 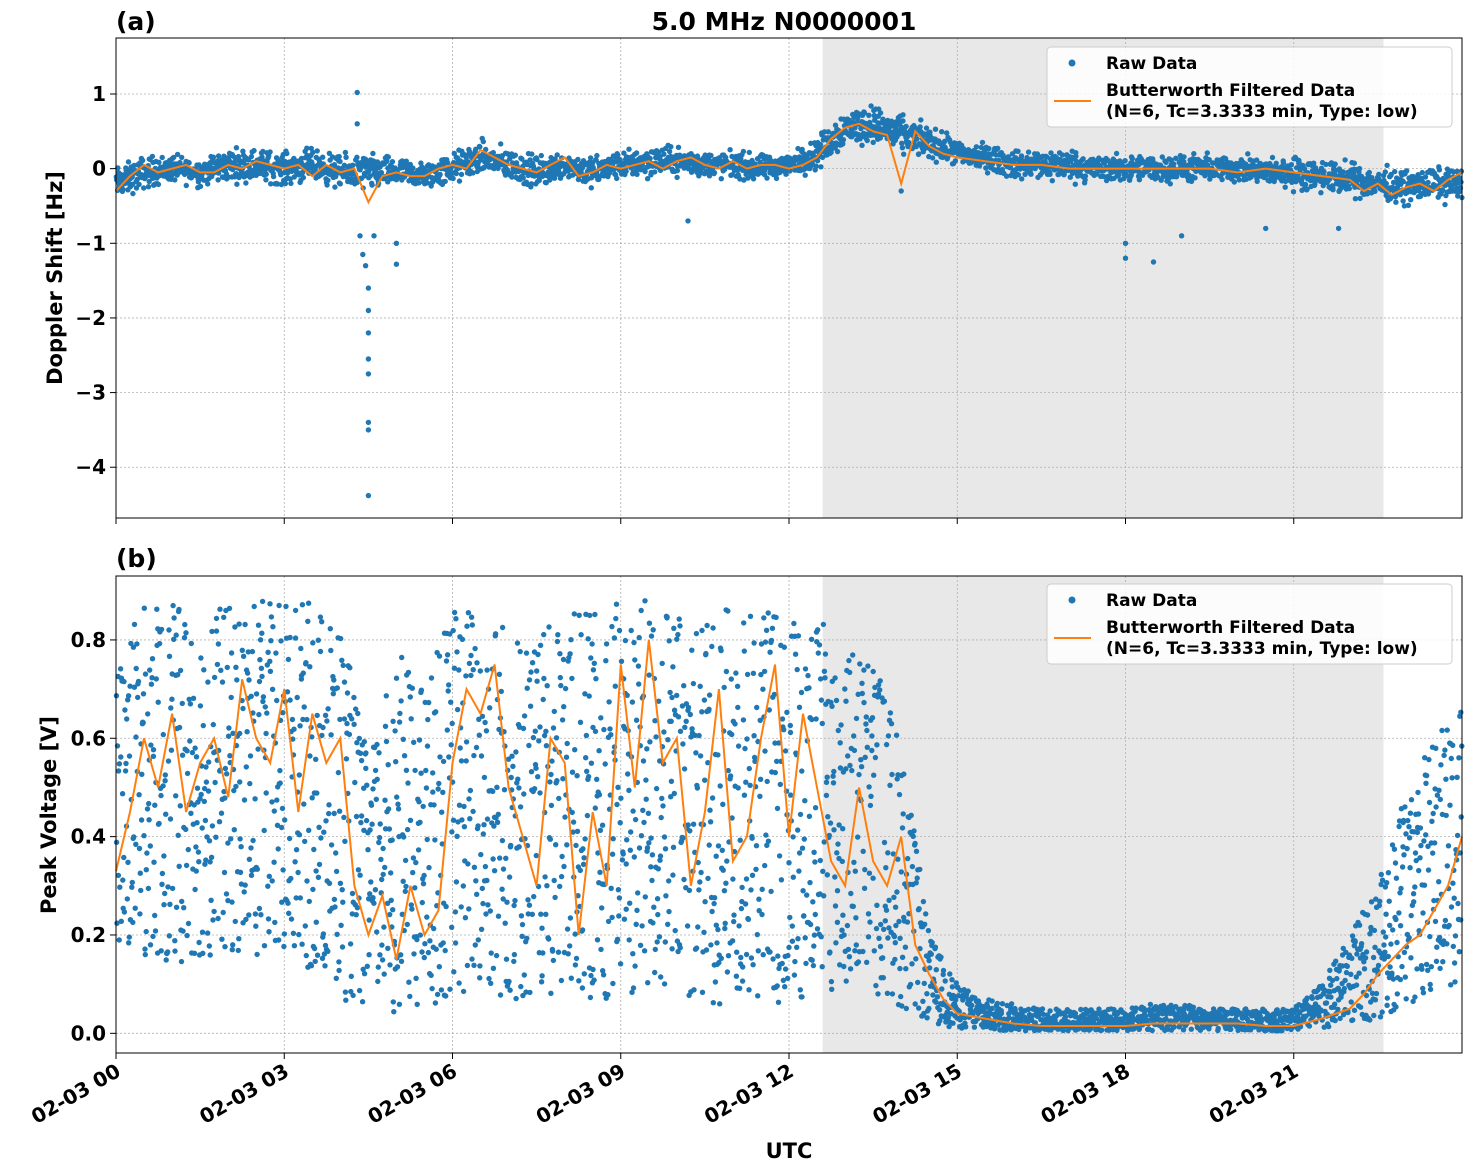 What do you see at coordinates (99, 169) in the screenshot?
I see `y-tick-label: 0` at bounding box center [99, 169].